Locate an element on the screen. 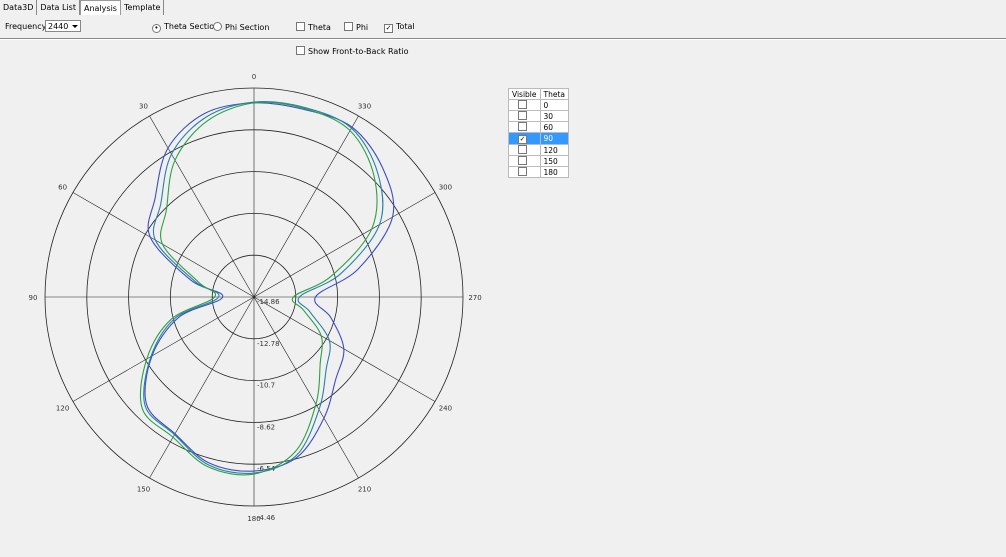 This screenshot has width=1006, height=557. angle-label: 240 is located at coordinates (445, 409).